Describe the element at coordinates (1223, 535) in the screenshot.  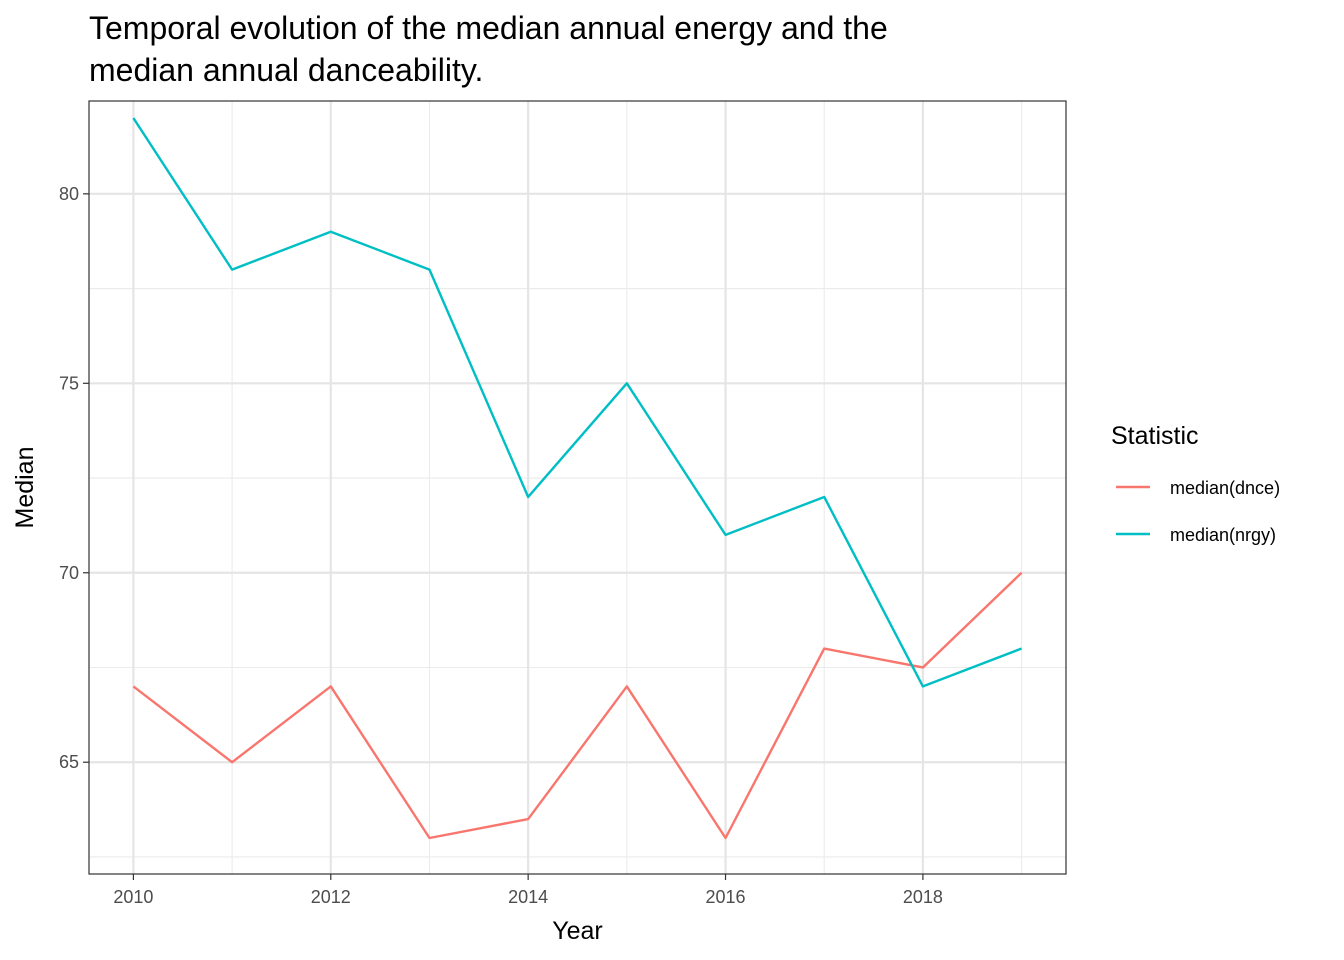
I see `legend-label-nrgy: median(nrgy)` at that location.